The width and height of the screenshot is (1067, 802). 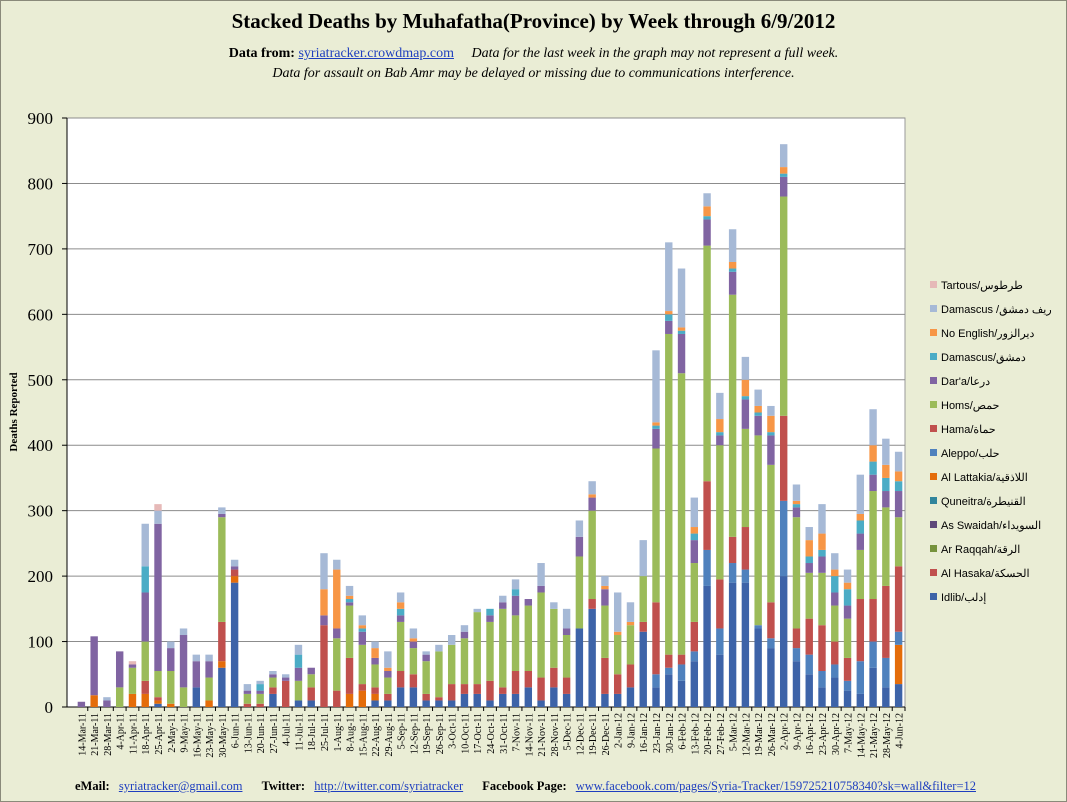 What do you see at coordinates (95, 734) in the screenshot?
I see `x-tick-label: 21-Mar-11` at bounding box center [95, 734].